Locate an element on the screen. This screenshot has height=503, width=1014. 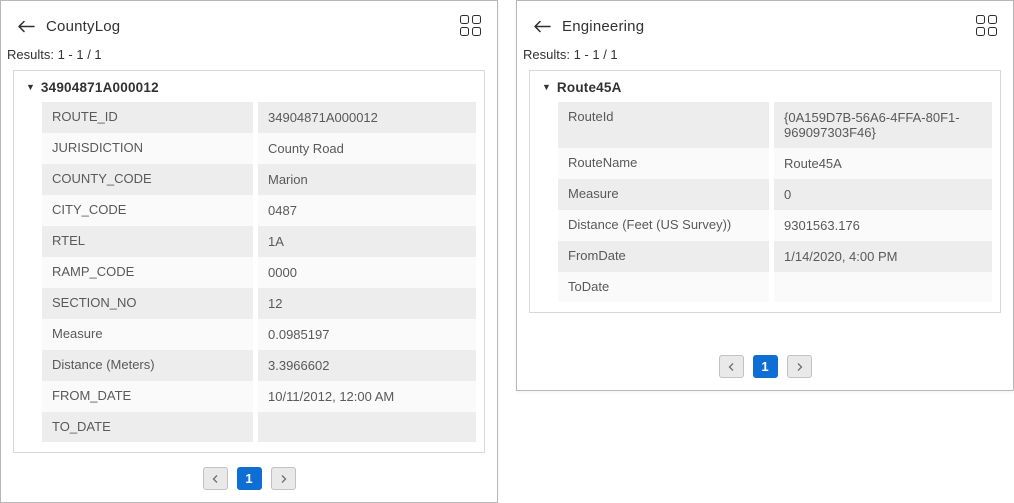
table-row: JURISDICTION County Road is located at coordinates (259, 148).